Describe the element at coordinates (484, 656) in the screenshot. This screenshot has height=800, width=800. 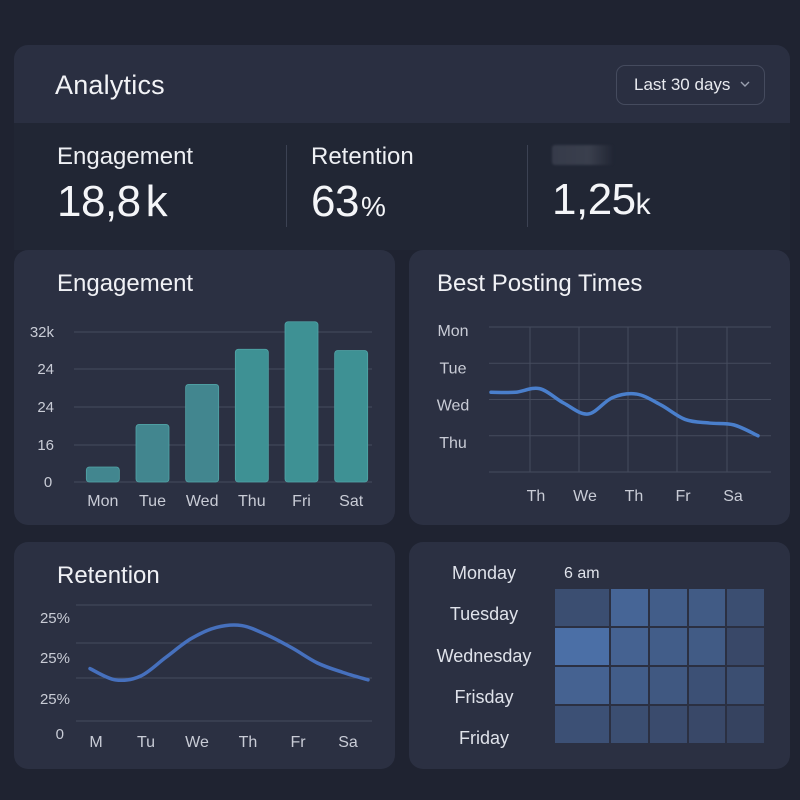
I see `row-label: Wednesday` at that location.